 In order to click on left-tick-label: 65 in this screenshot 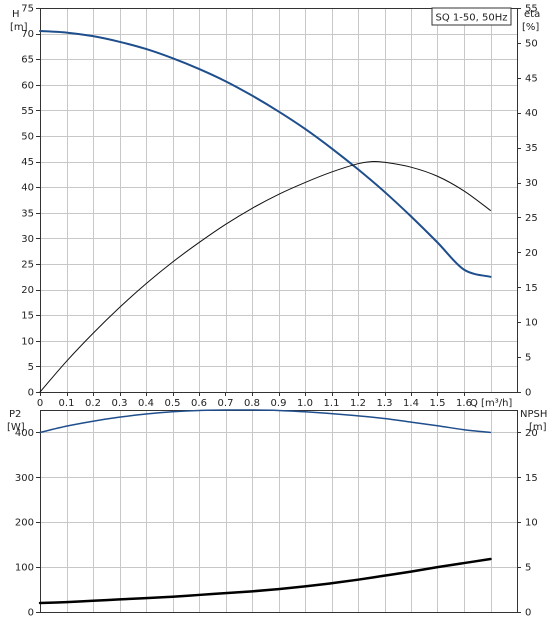, I will do `click(27, 60)`.